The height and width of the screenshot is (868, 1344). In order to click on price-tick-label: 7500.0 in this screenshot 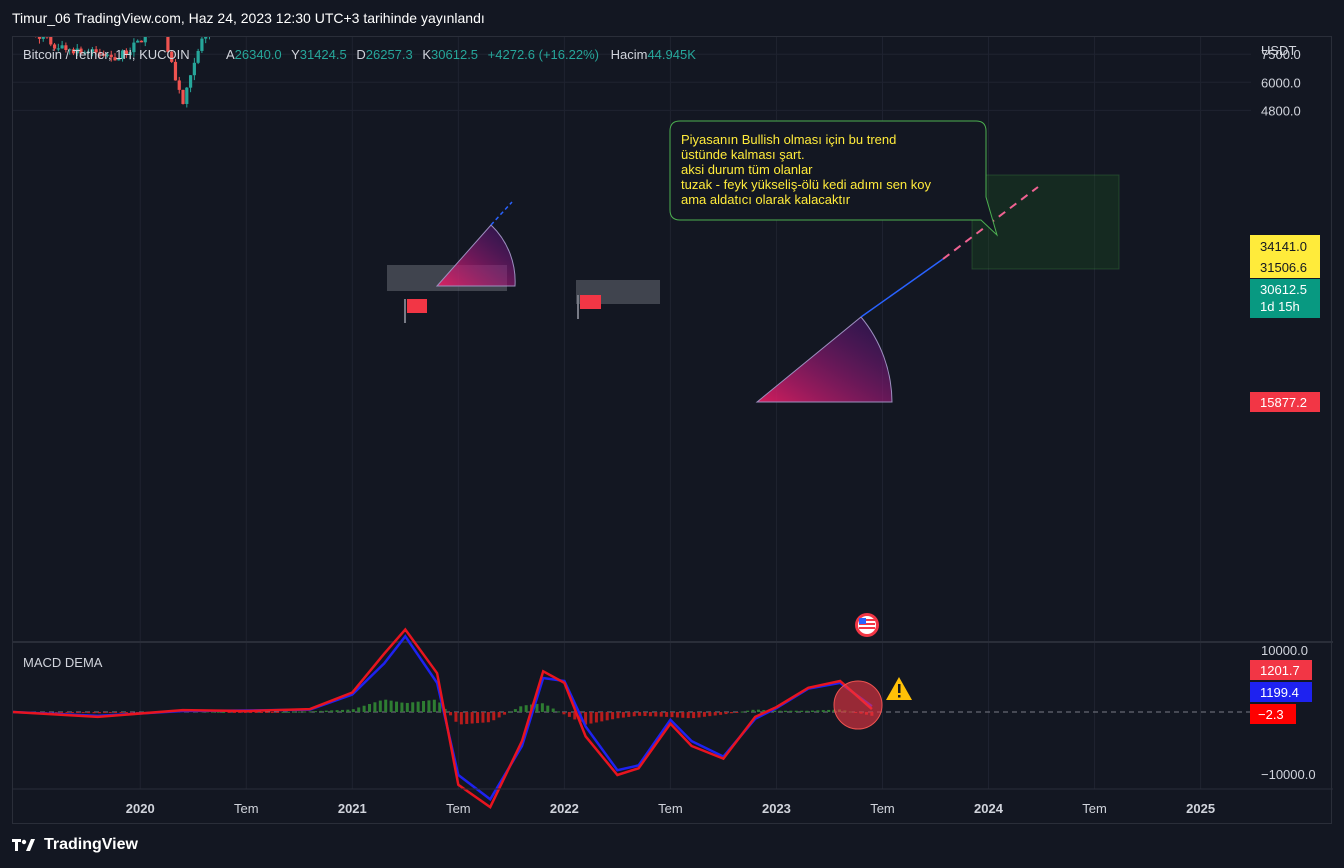, I will do `click(1281, 54)`.